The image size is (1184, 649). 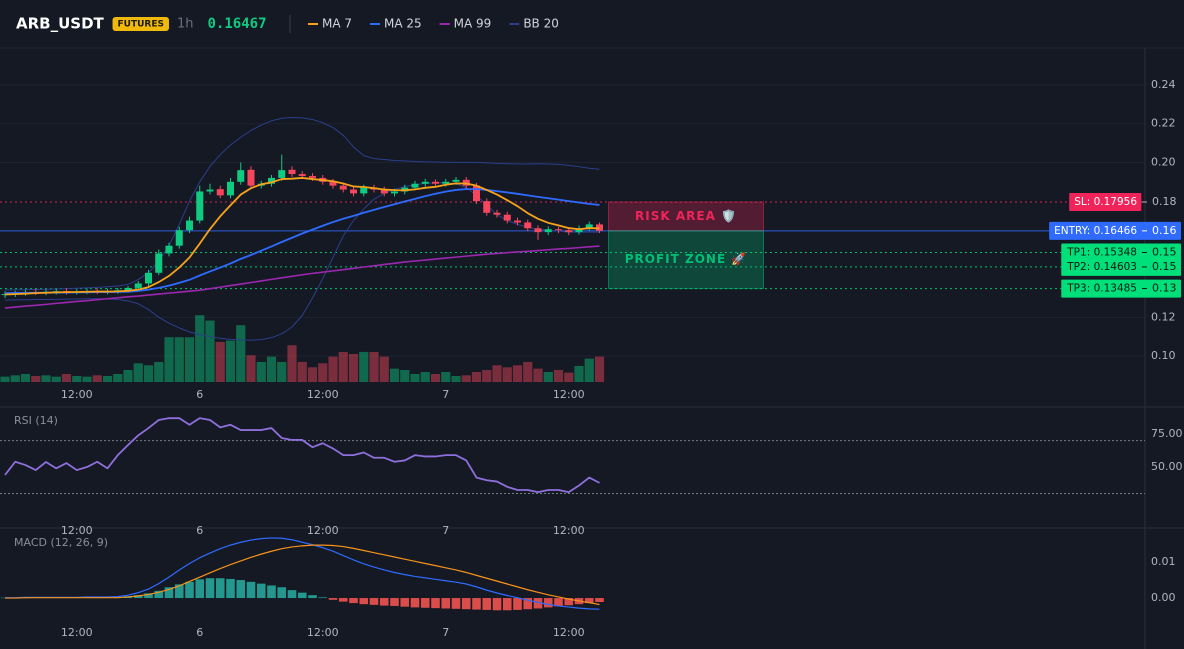 What do you see at coordinates (237, 24) in the screenshot?
I see `last-price: 0.16467` at bounding box center [237, 24].